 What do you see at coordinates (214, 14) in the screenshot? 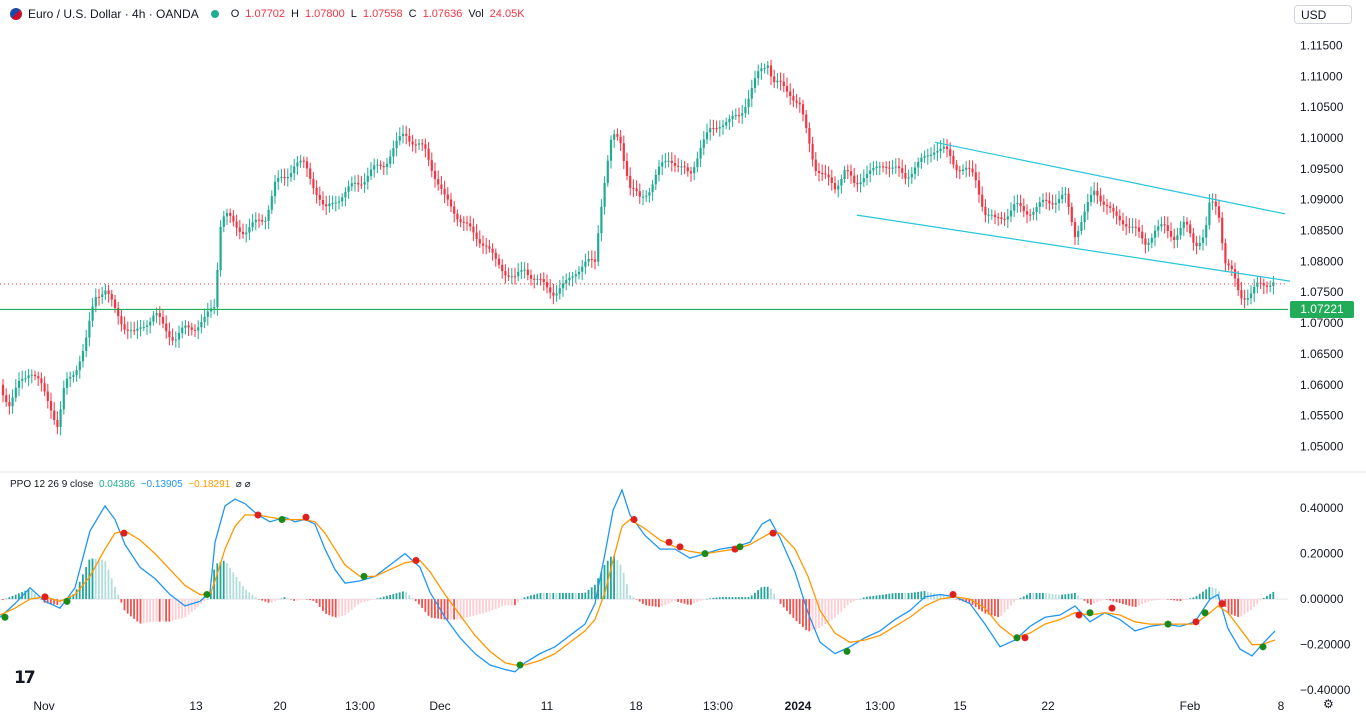
I see `market-open-dot-icon` at bounding box center [214, 14].